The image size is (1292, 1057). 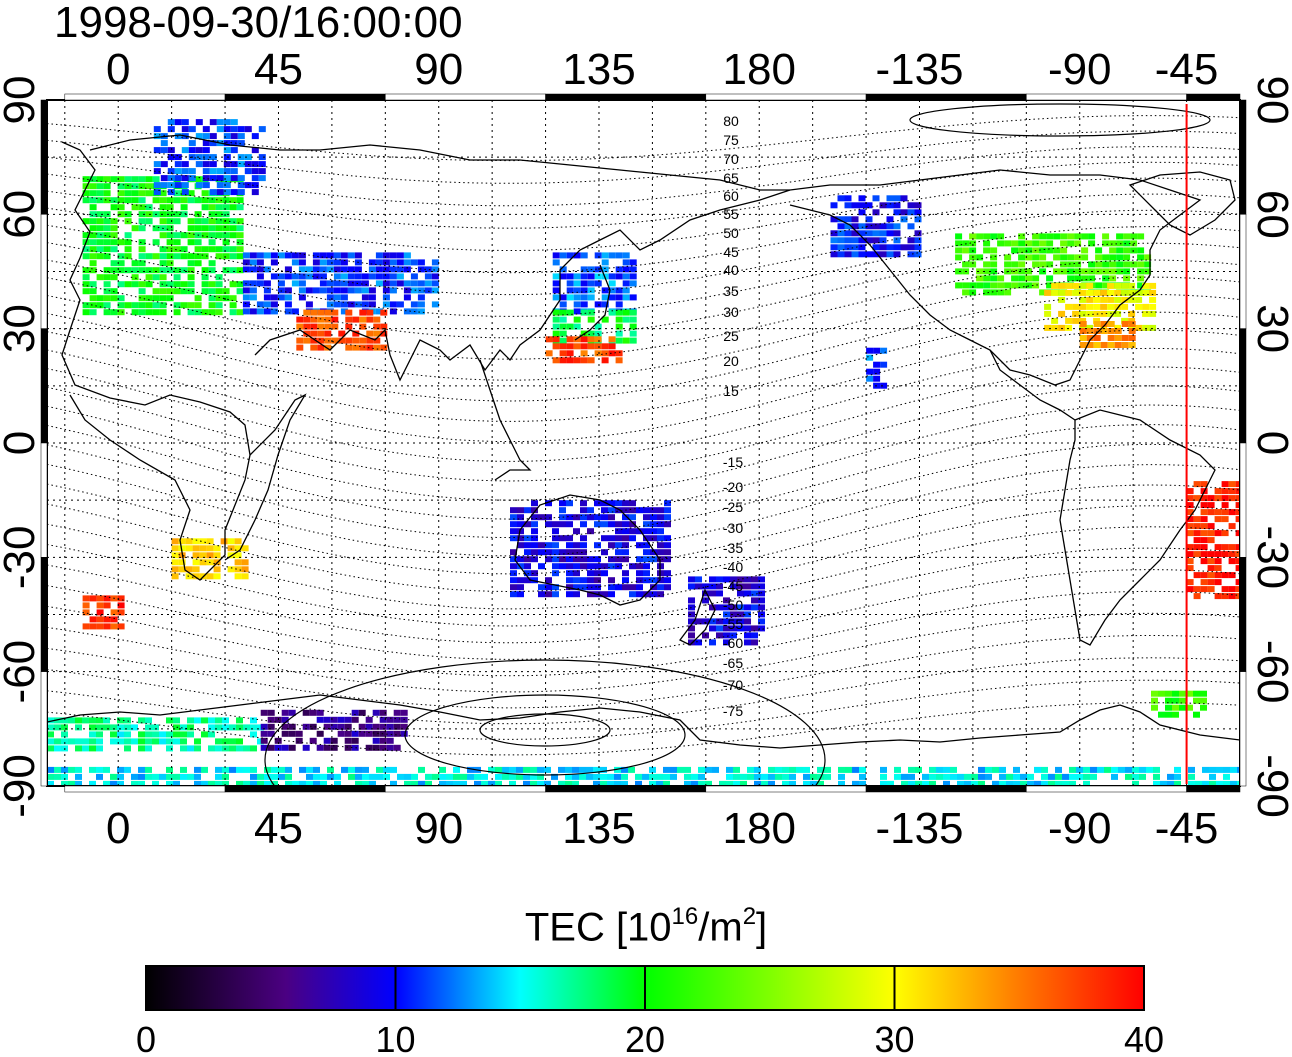 I want to click on magnetic-latitude-curve, so click(x=643, y=290).